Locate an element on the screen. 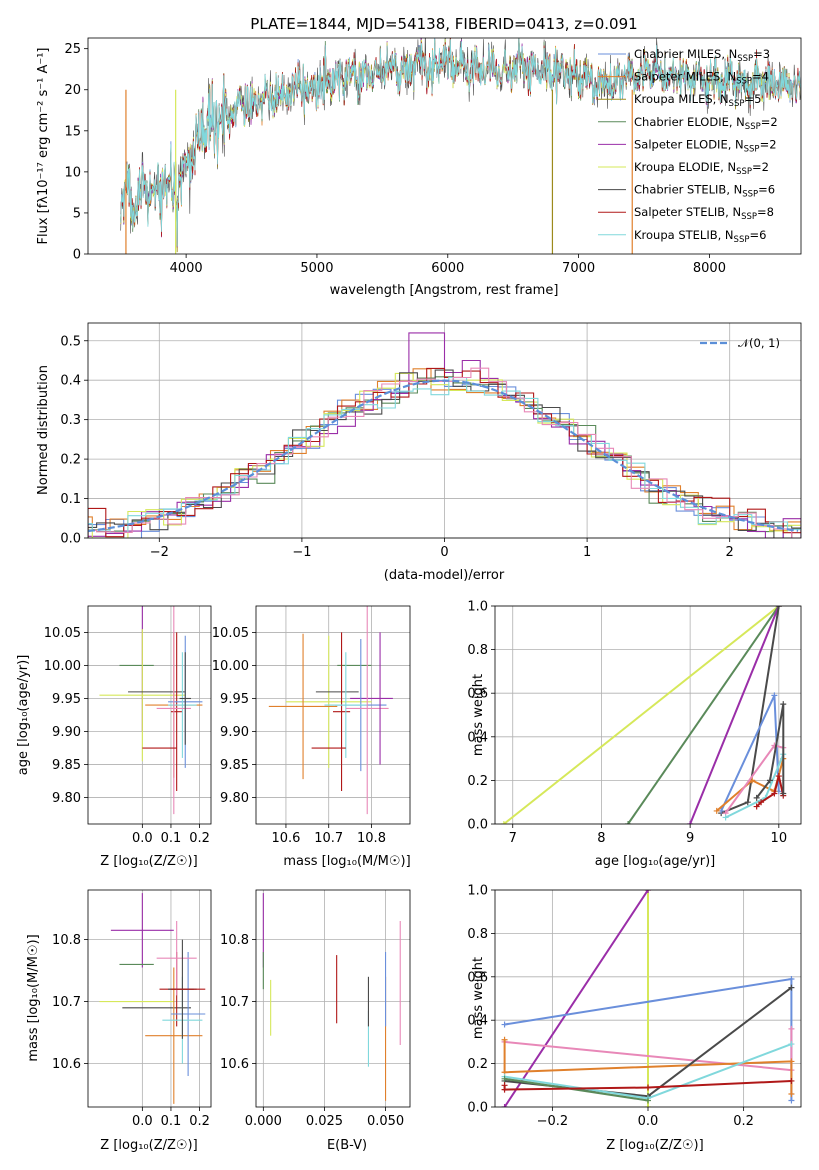 Image resolution: width=819 pixels, height=1170 pixels. y-tick-label: 0 is located at coordinates (77, 255).